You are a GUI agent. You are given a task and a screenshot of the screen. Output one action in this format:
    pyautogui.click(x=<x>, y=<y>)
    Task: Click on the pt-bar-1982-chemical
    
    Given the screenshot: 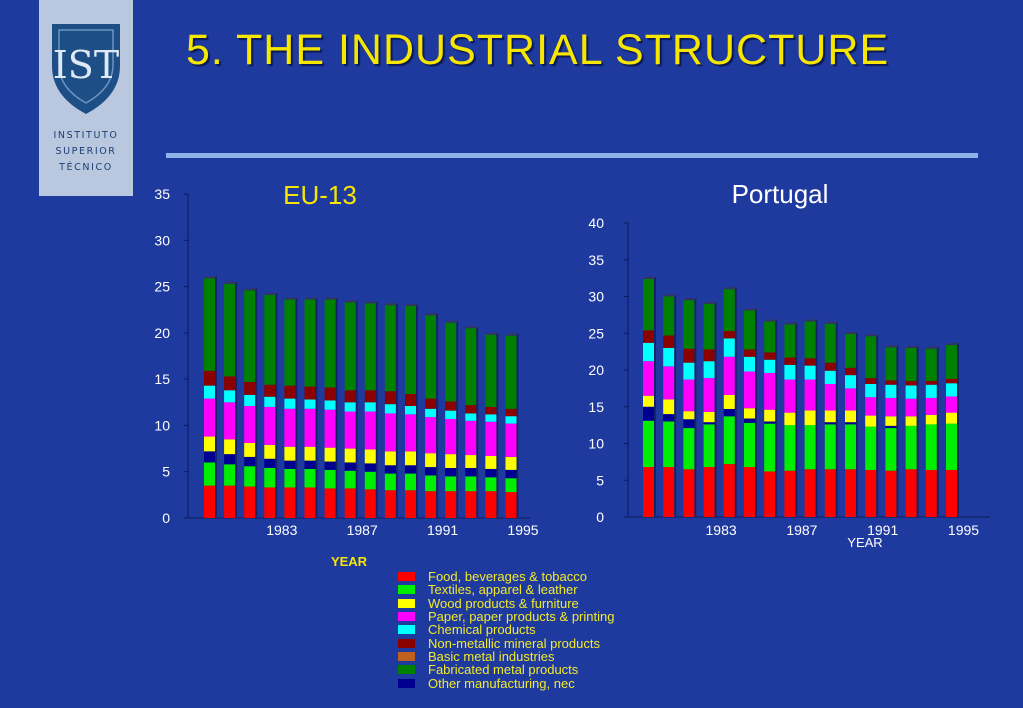 What is the action you would take?
    pyautogui.click(x=689, y=371)
    